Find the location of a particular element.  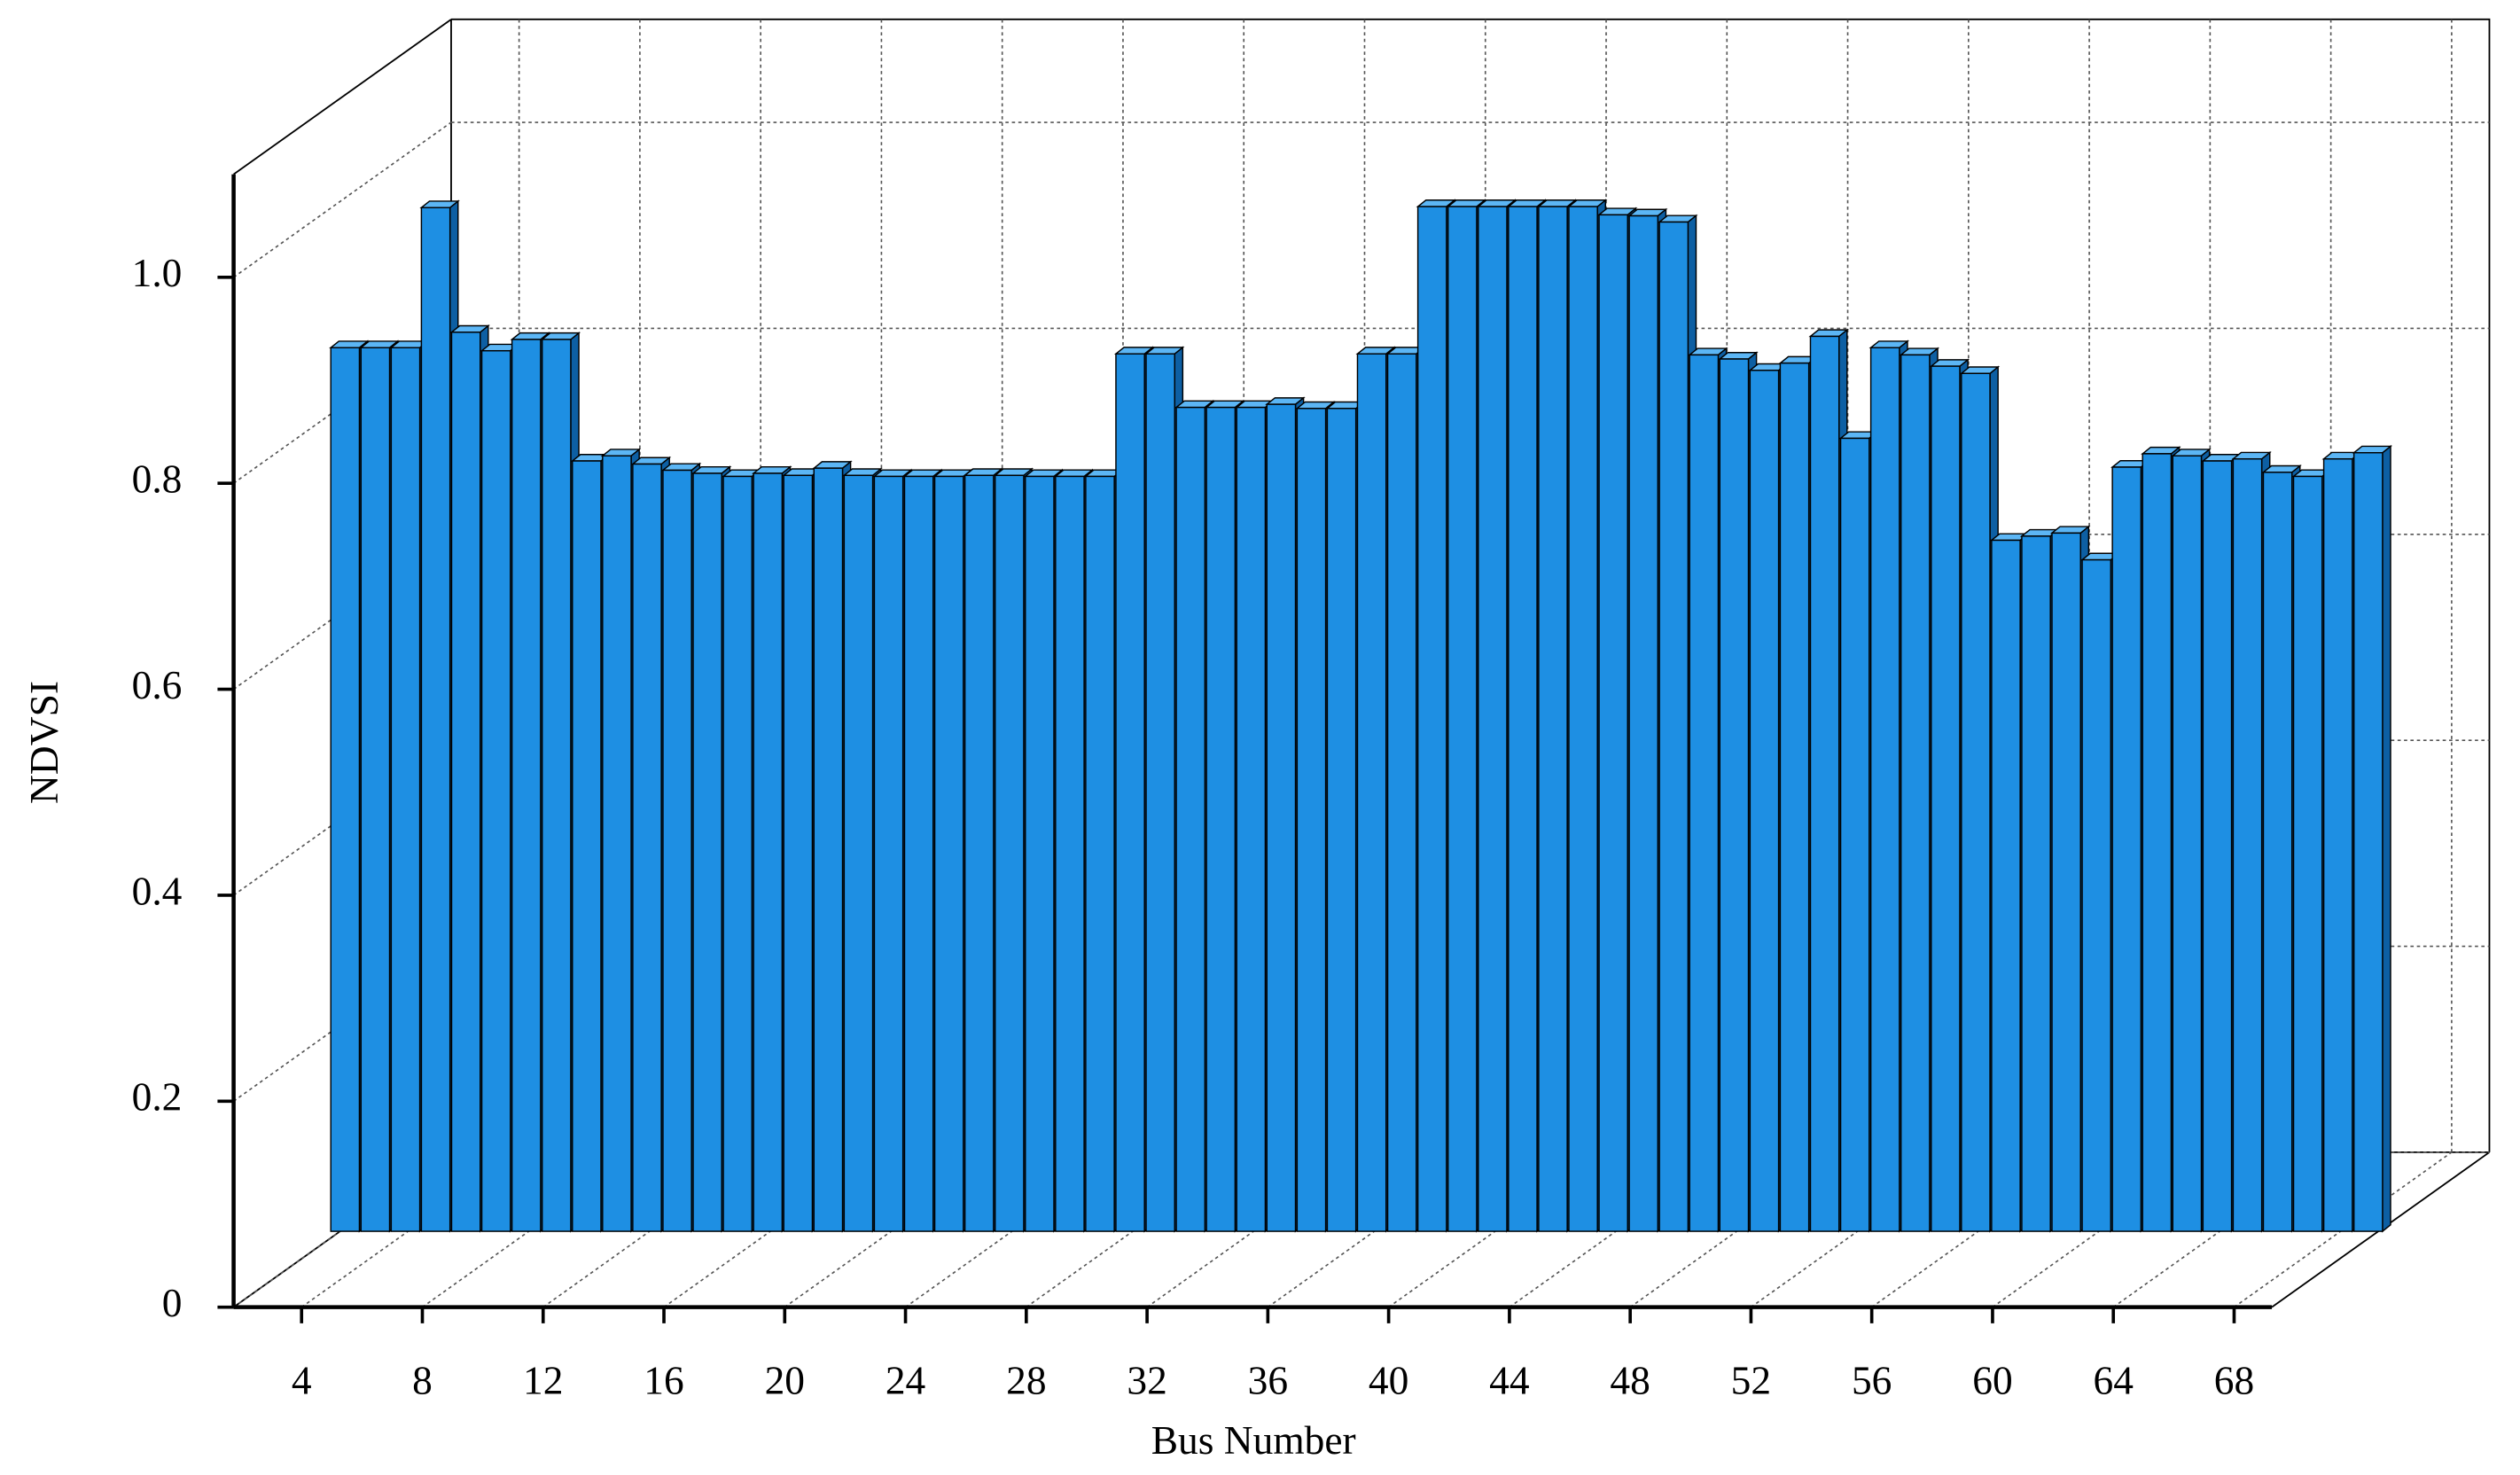

x-tick-label: 4 is located at coordinates (302, 1379).